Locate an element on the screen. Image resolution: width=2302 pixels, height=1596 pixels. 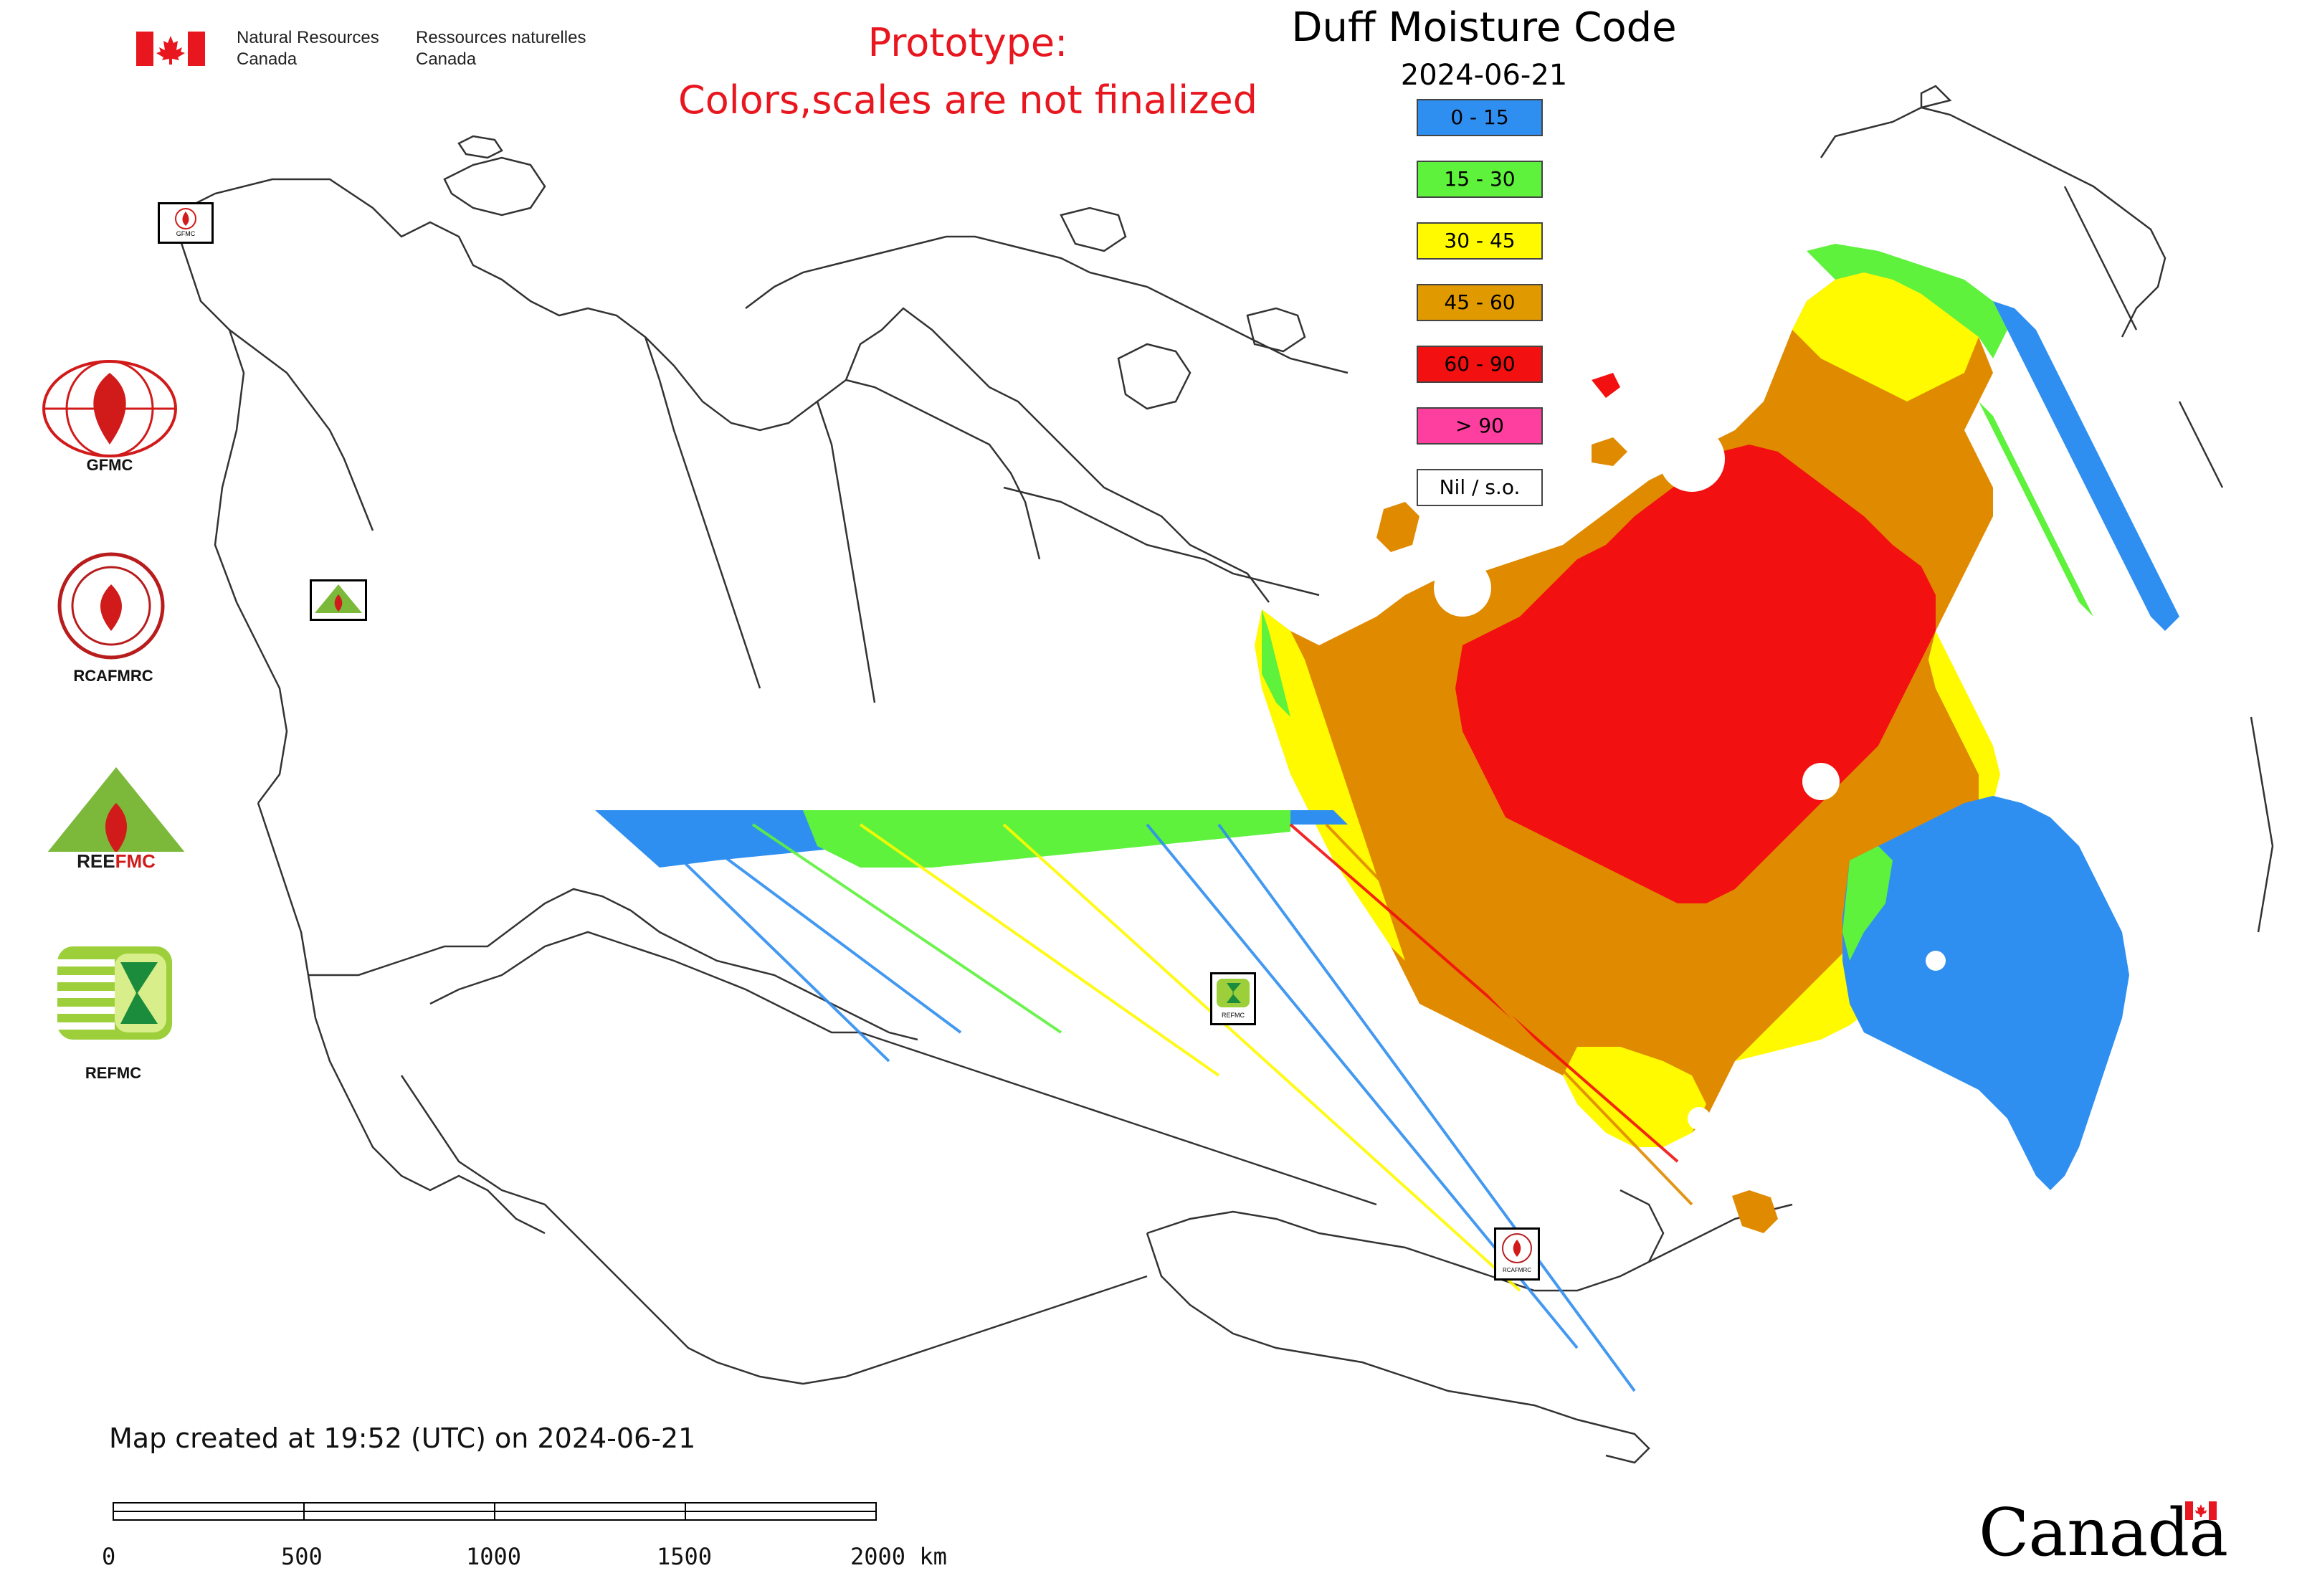
legend-item-nil: Nil / s.o. is located at coordinates (1480, 487).